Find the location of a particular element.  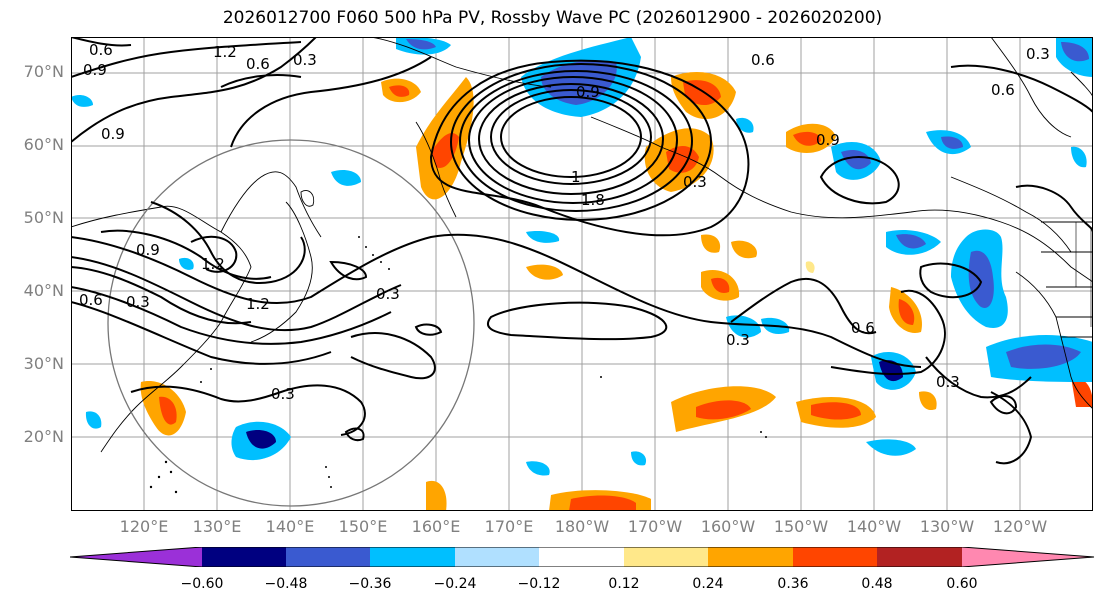

lon-label: 130°W is located at coordinates (947, 526).